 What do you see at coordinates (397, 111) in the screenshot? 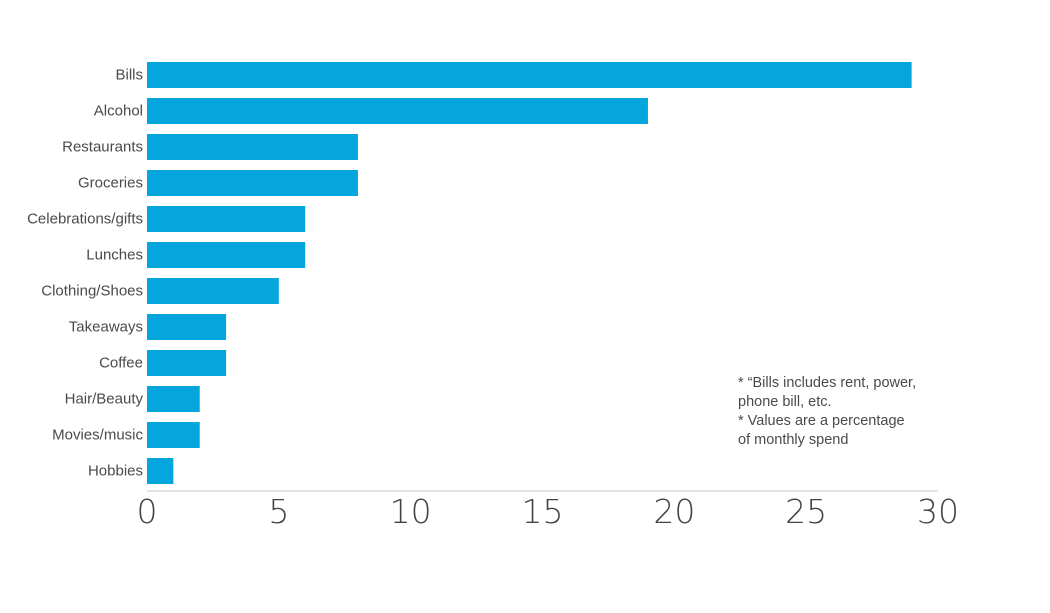
I see `bar-alcohol` at bounding box center [397, 111].